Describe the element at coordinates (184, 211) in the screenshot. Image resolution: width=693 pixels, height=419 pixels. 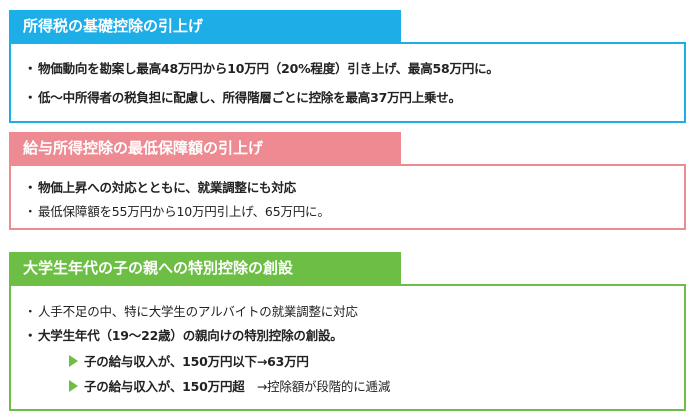
I see `list-item-text: 最低保障額を55万円から10万円引上げ、65万円に。` at that location.